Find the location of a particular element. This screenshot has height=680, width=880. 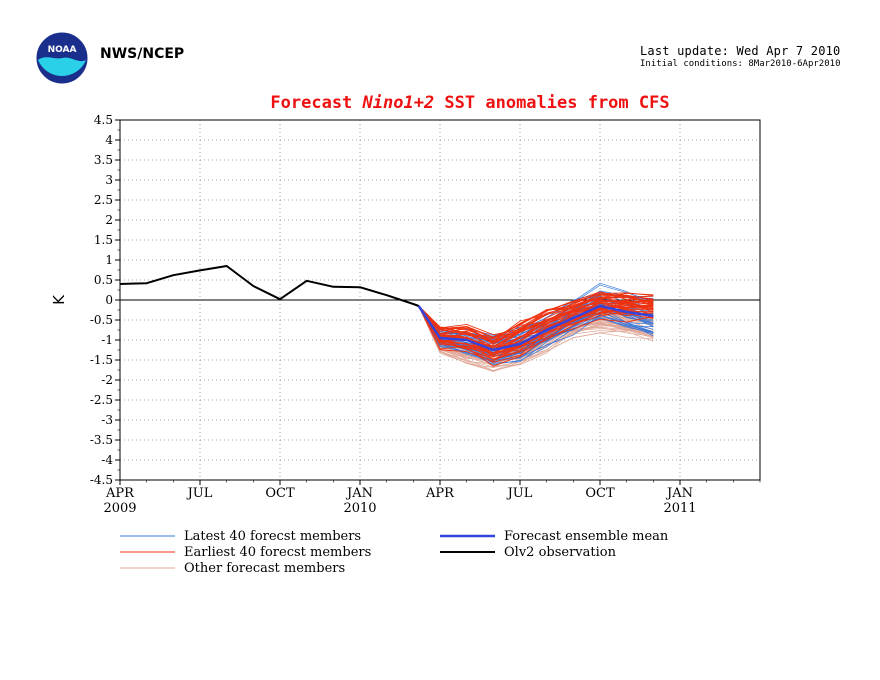

legend-item-earliest: Earliest 40 forecst members is located at coordinates (245, 552).